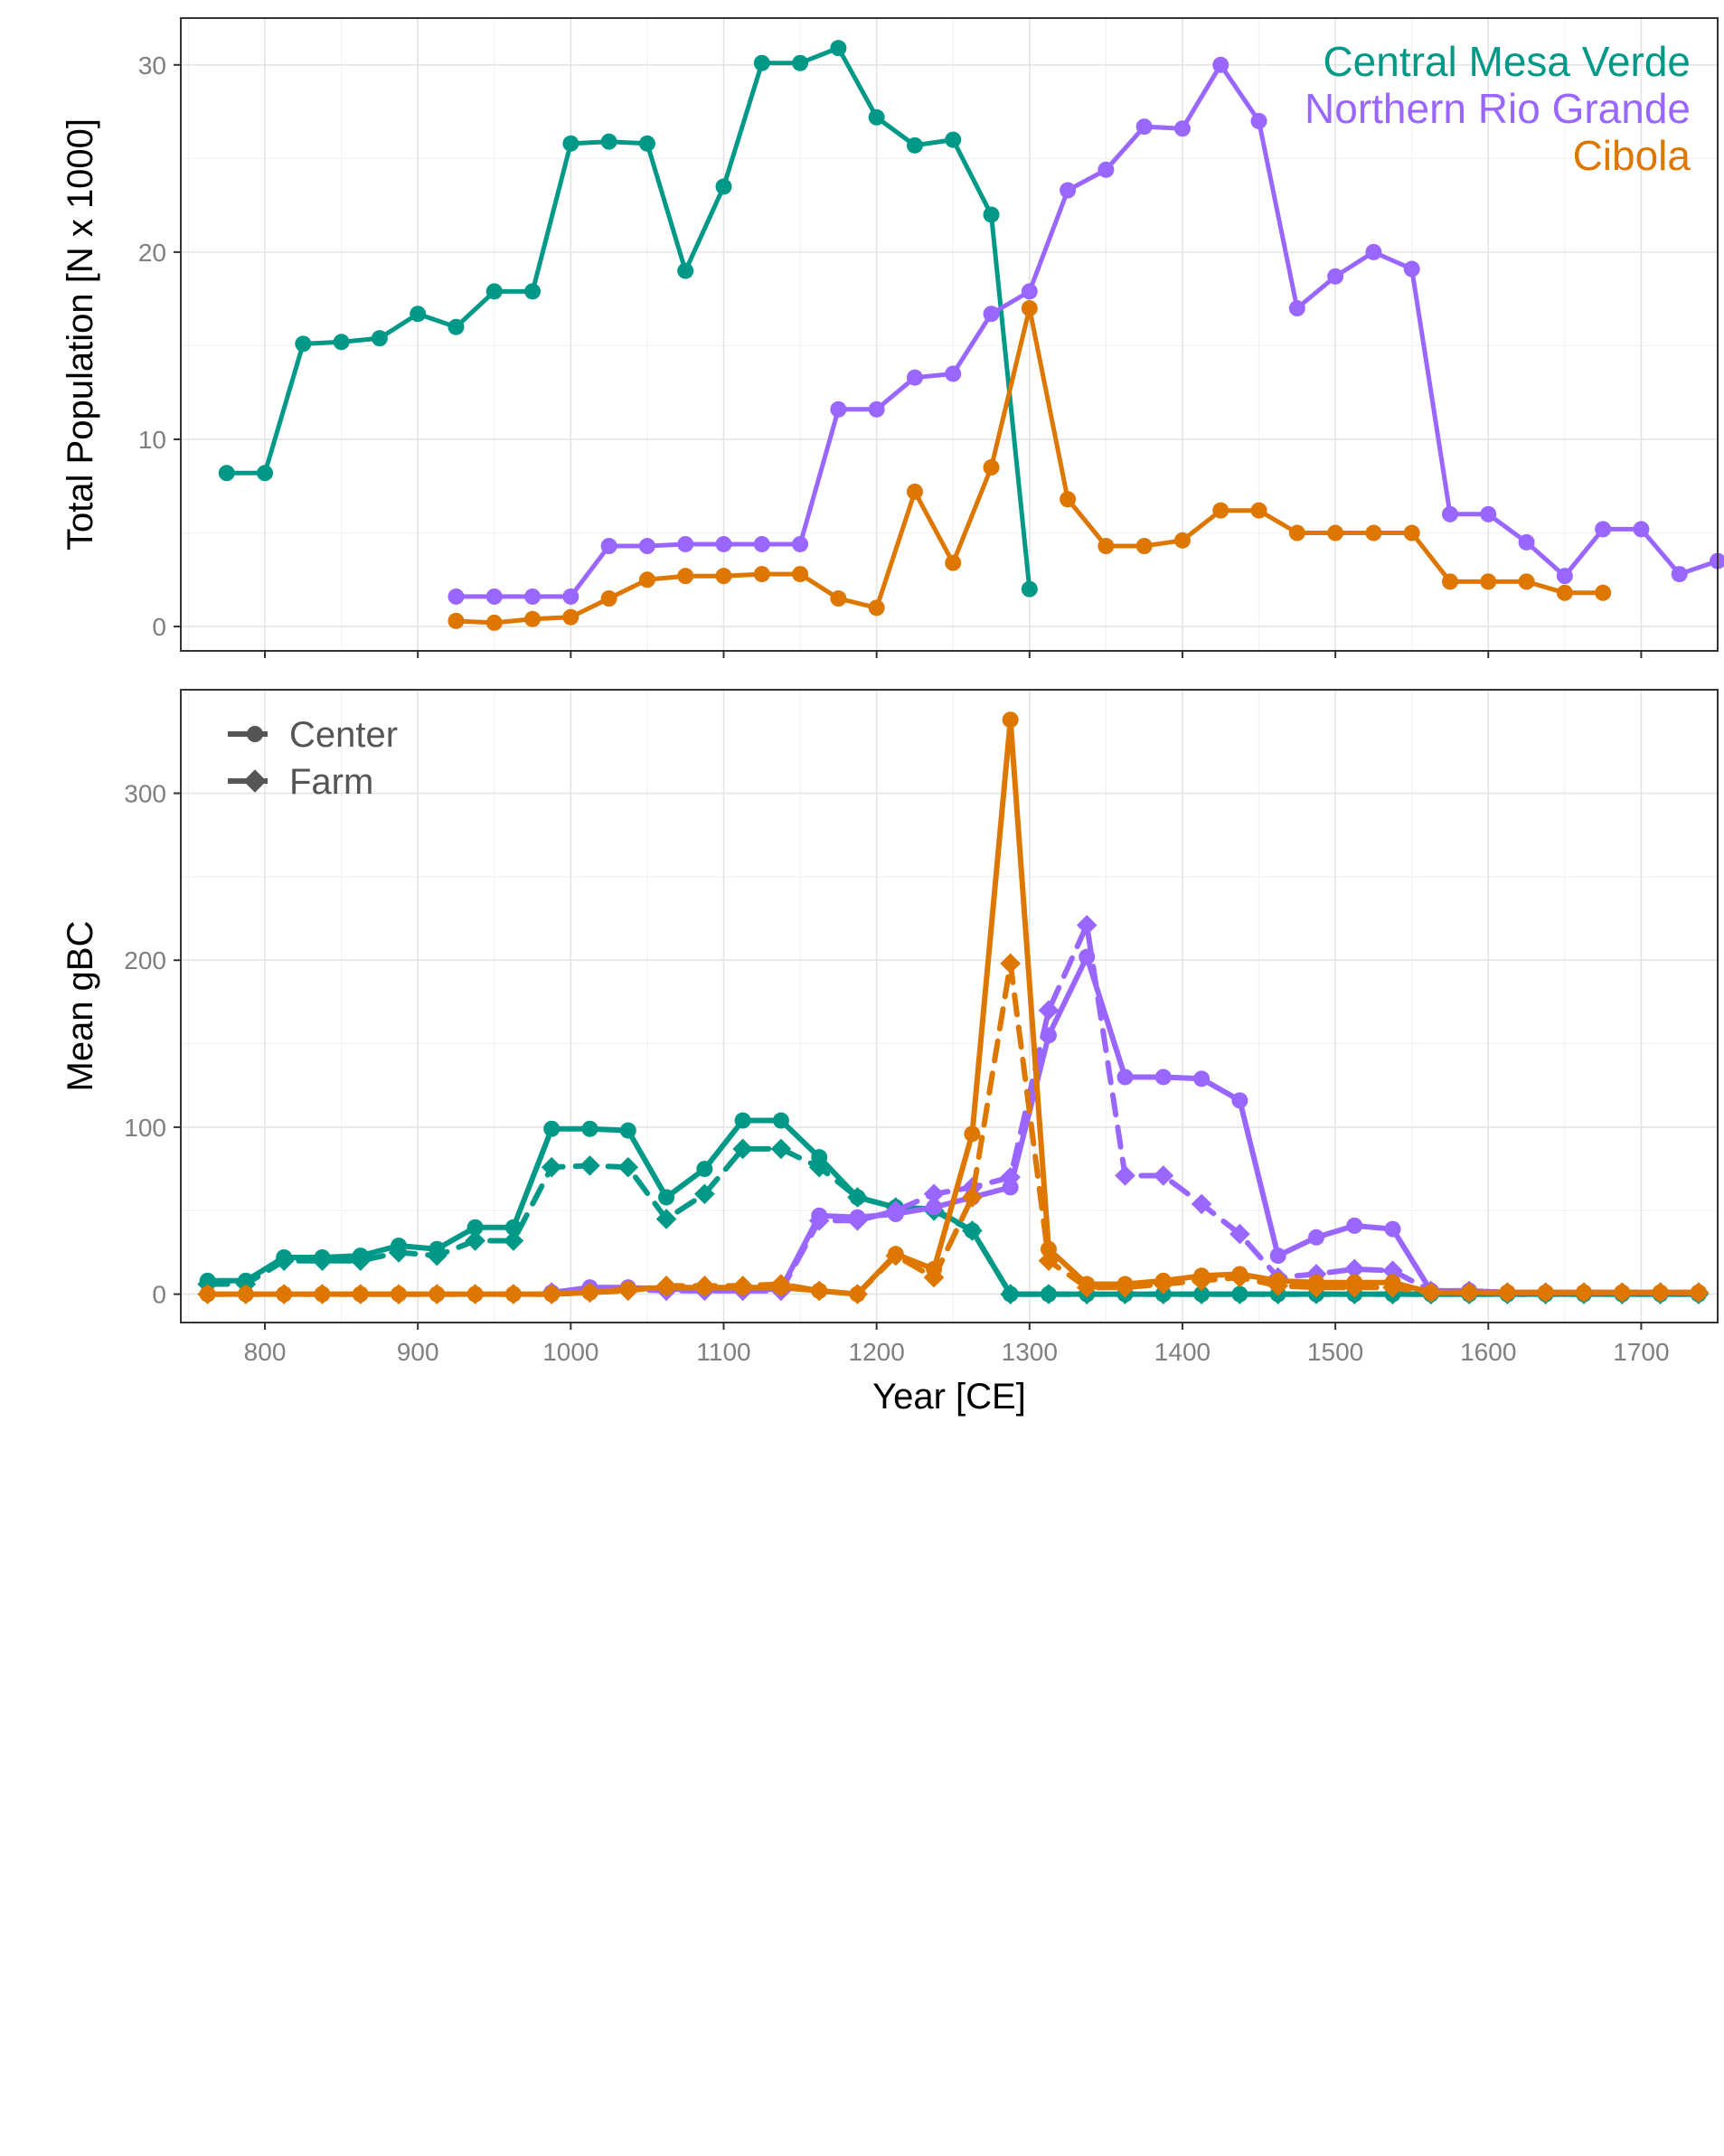  What do you see at coordinates (152, 440) in the screenshot?
I see `population-y-tick-label-10: 10` at bounding box center [152, 440].